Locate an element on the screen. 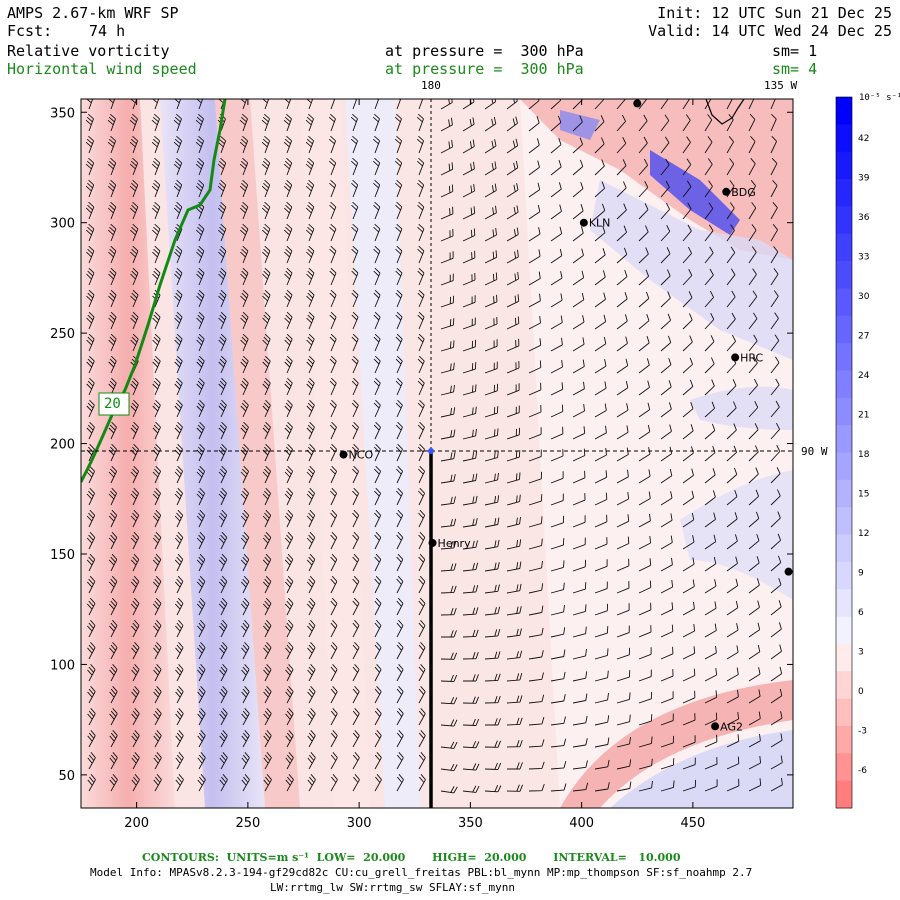  colorbar-label: 0 is located at coordinates (861, 692).